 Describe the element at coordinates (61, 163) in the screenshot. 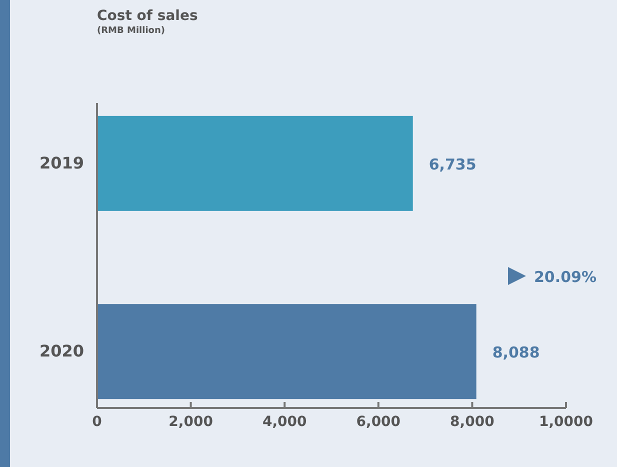

I see `y-tick-label: 2019` at that location.